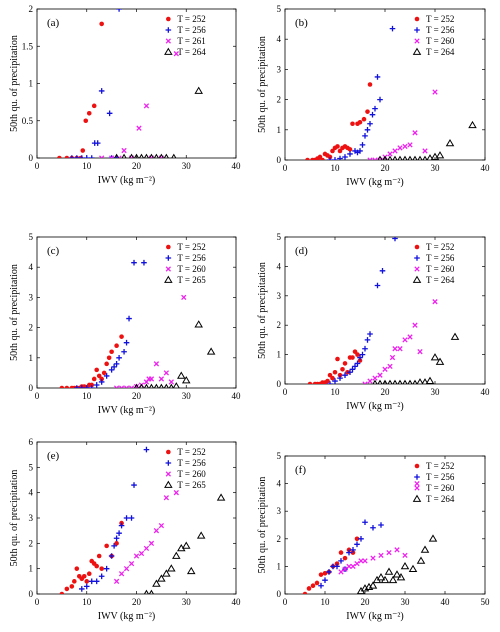 The height and width of the screenshot is (632, 500). I want to click on data-series-group, so click(370, 537).